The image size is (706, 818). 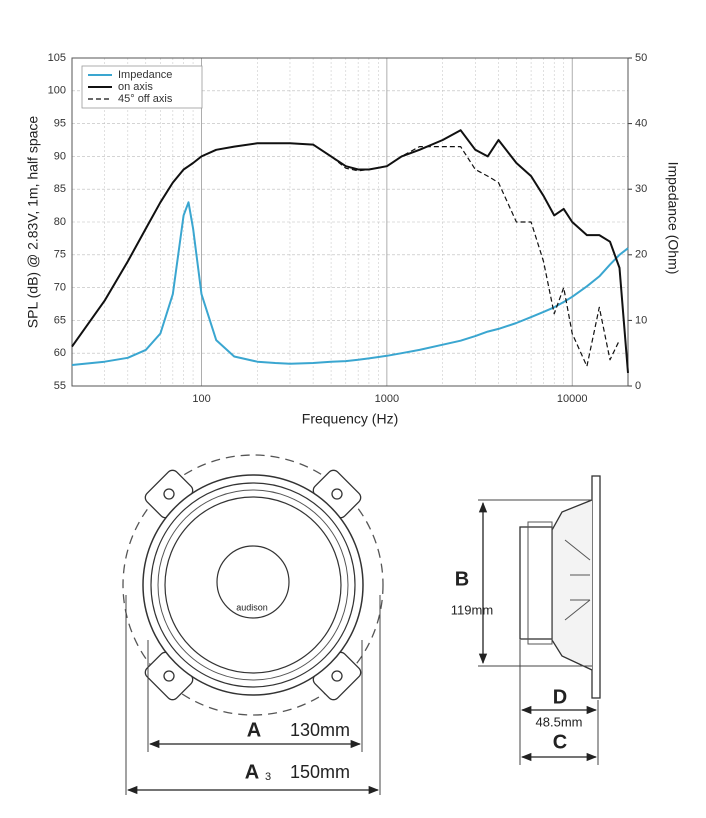 What do you see at coordinates (641, 124) in the screenshot?
I see `y2-tick-label: 40` at bounding box center [641, 124].